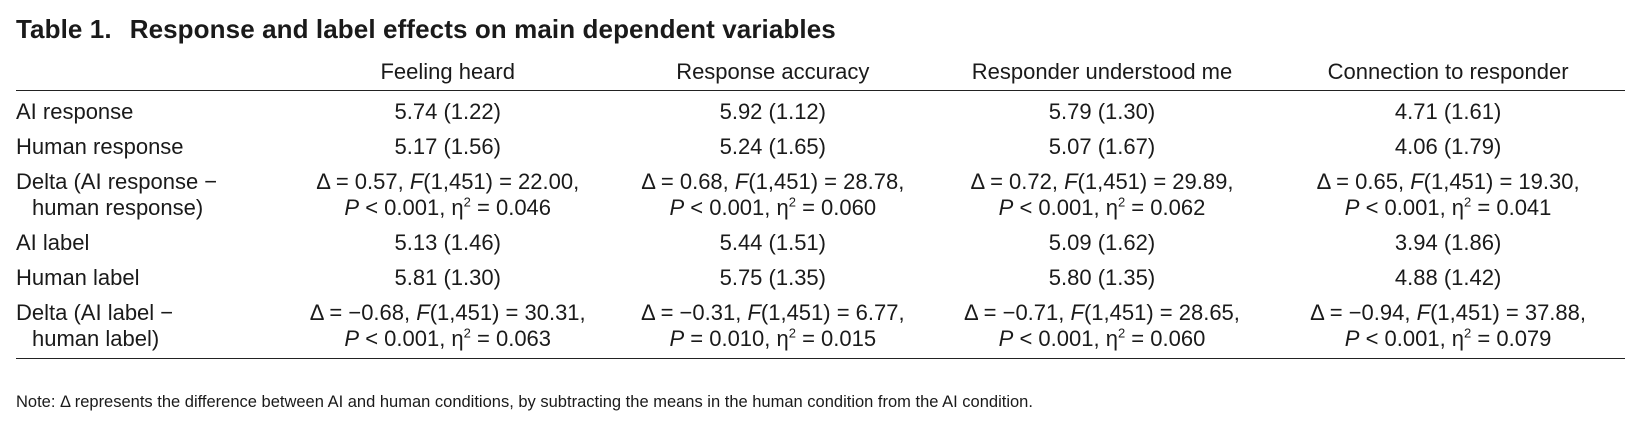 Image resolution: width=1641 pixels, height=443 pixels. Describe the element at coordinates (1102, 277) in the screenshot. I see `table-cell: 5.80 (1.35)` at that location.